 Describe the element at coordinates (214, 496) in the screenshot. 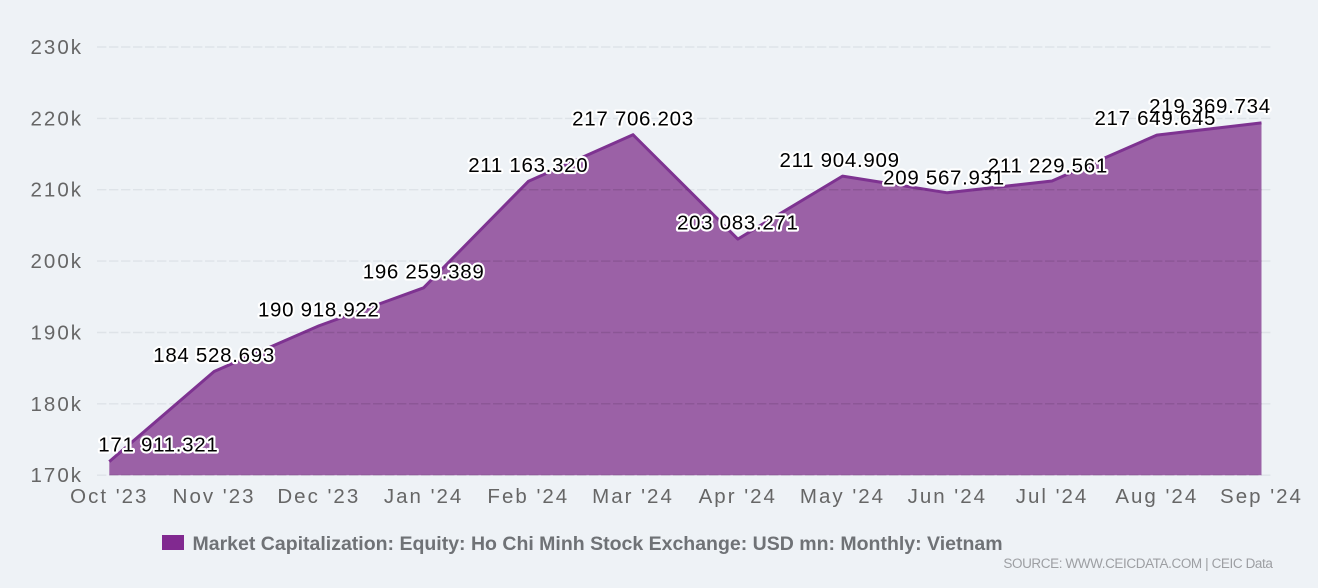

I see `svg-text: Nov '23` at that location.